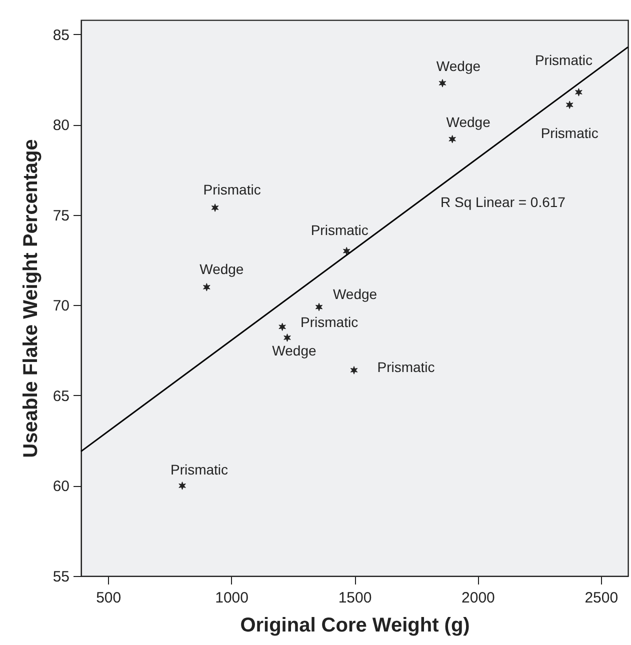 This screenshot has height=645, width=631. What do you see at coordinates (61, 306) in the screenshot?
I see `y-tick-label: 70` at bounding box center [61, 306].